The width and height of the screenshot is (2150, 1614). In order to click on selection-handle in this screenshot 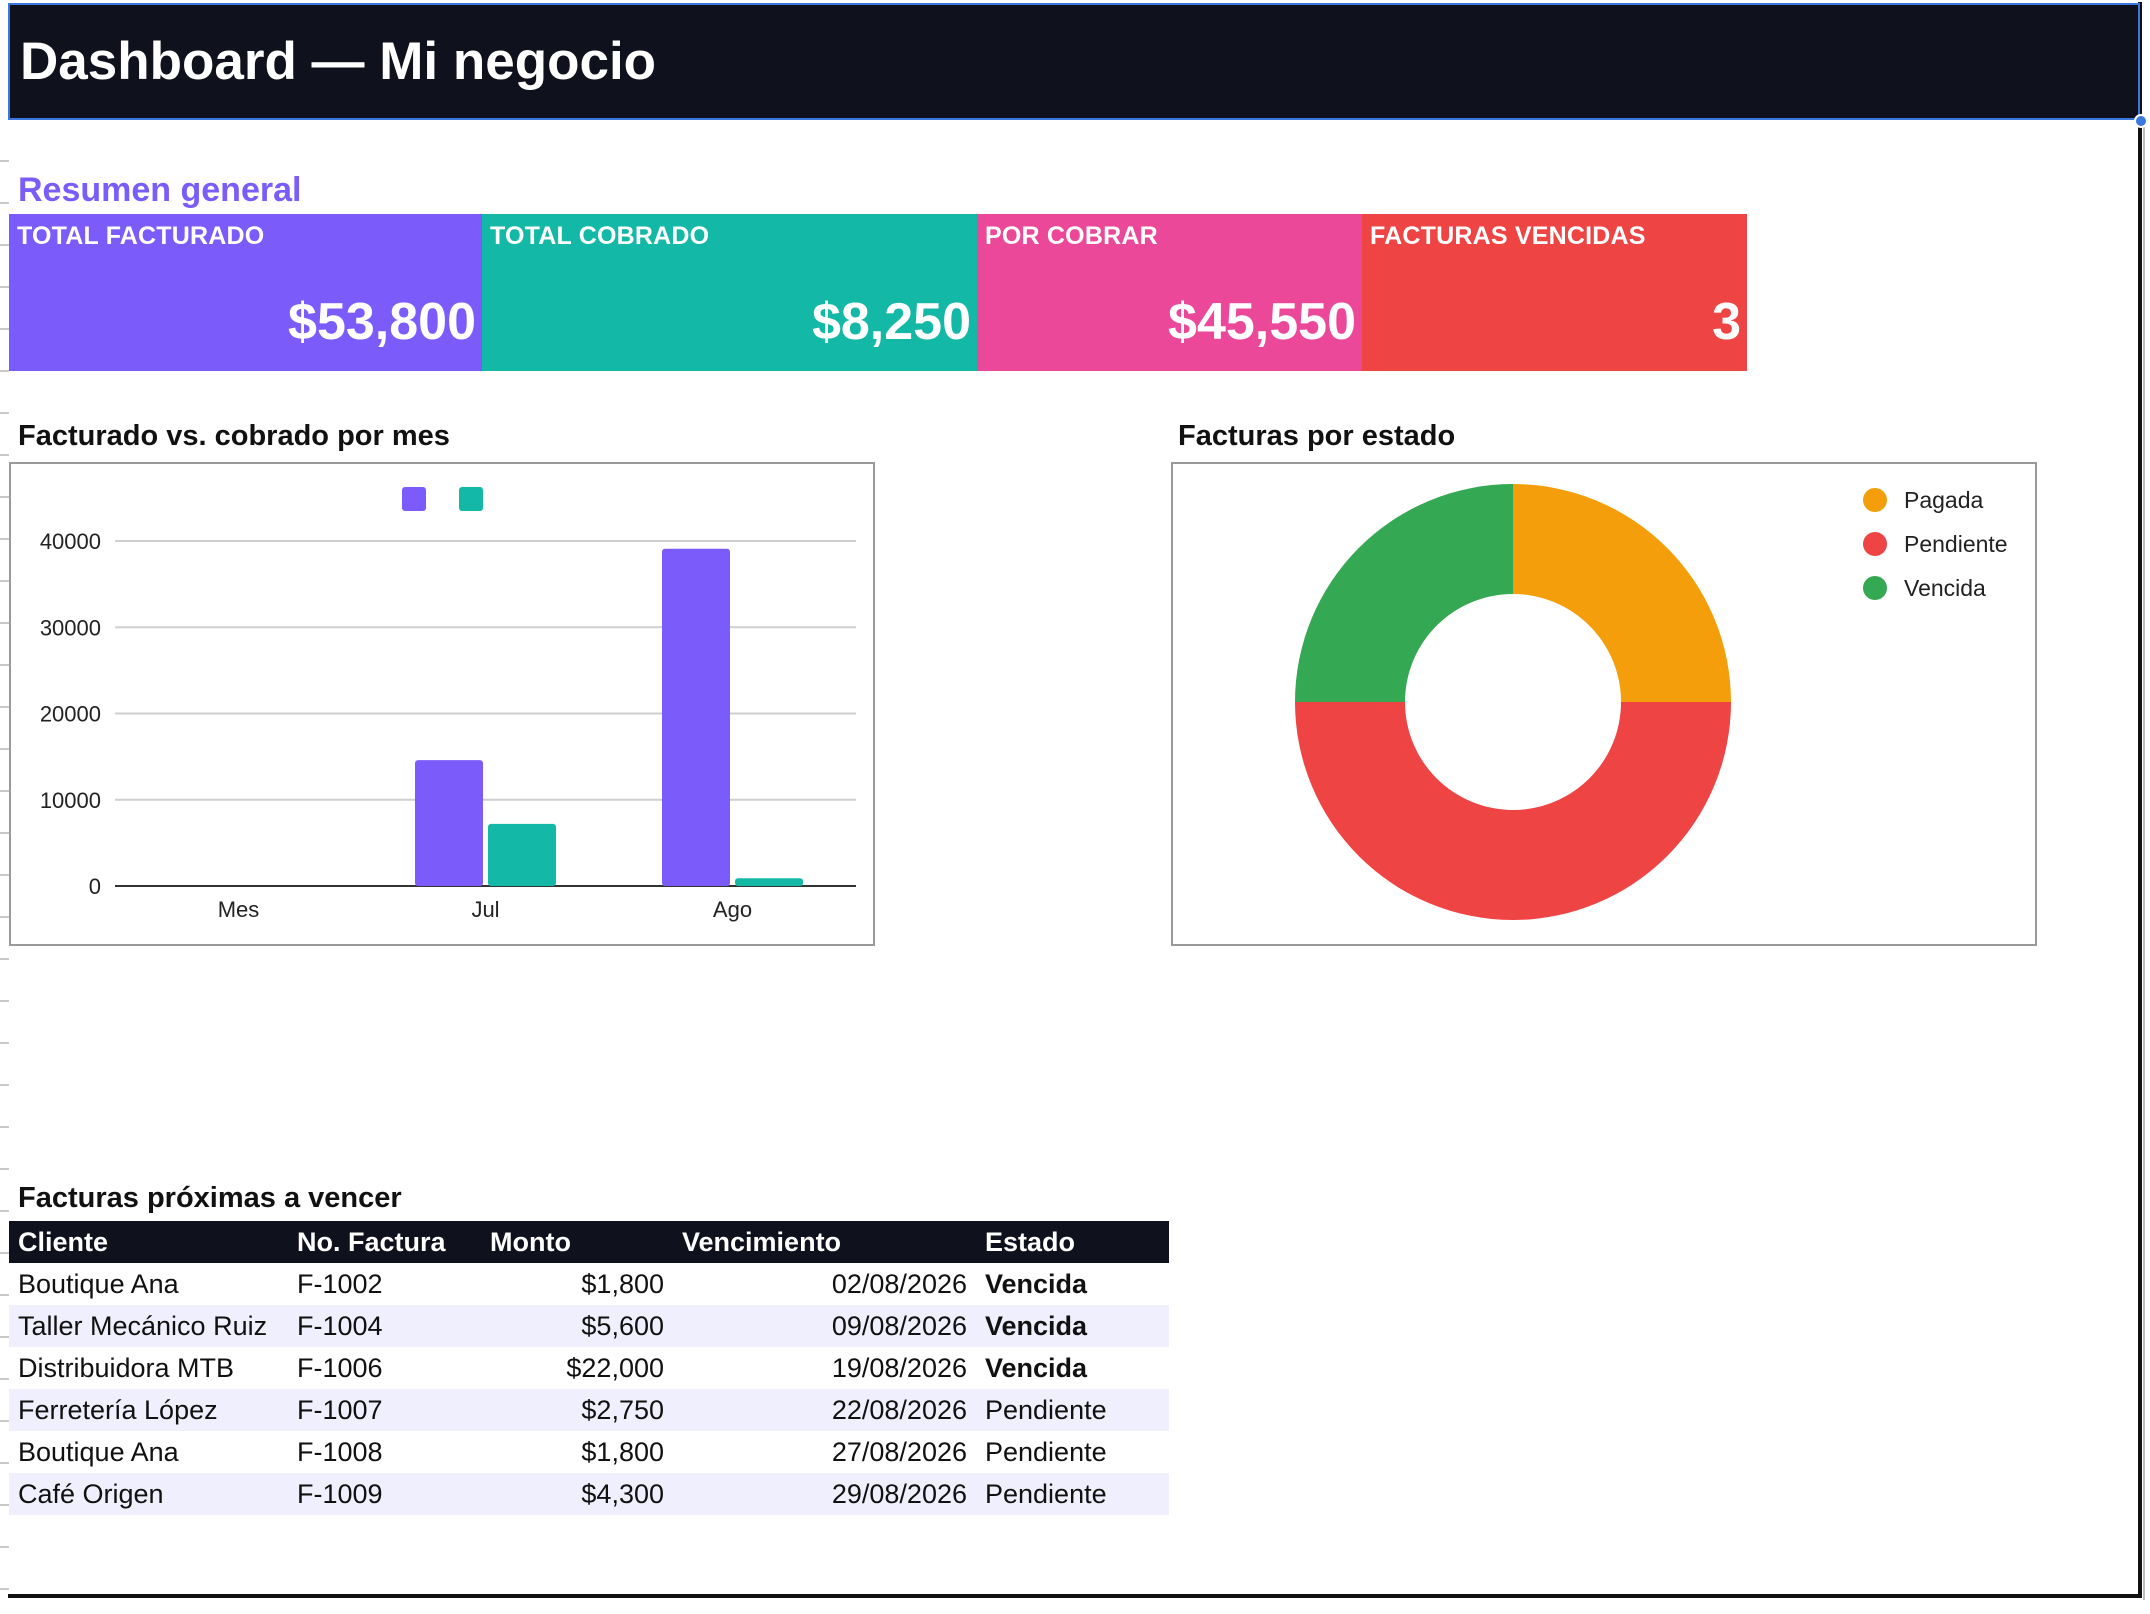, I will do `click(2141, 121)`.